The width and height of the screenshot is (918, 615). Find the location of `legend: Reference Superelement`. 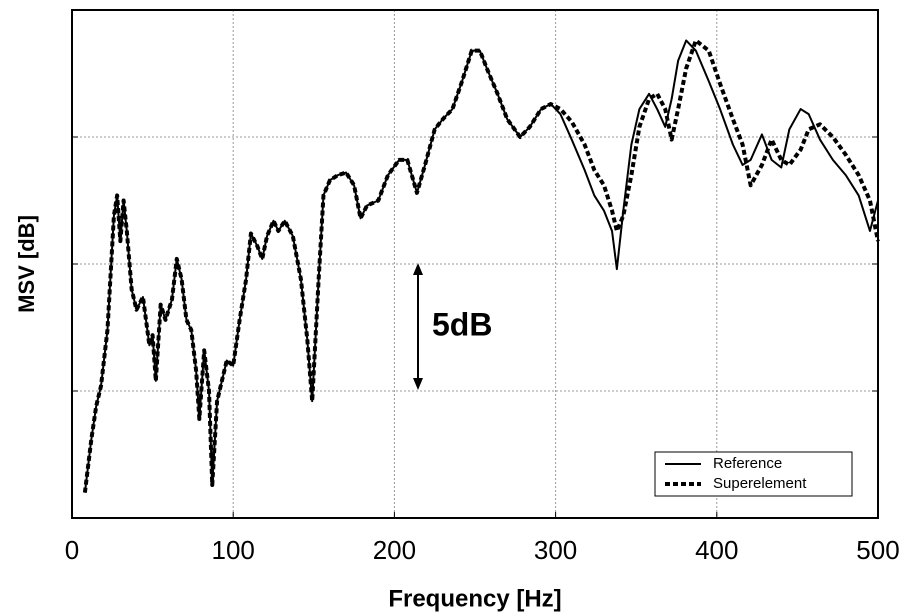

legend: Reference Superelement is located at coordinates (753, 474).